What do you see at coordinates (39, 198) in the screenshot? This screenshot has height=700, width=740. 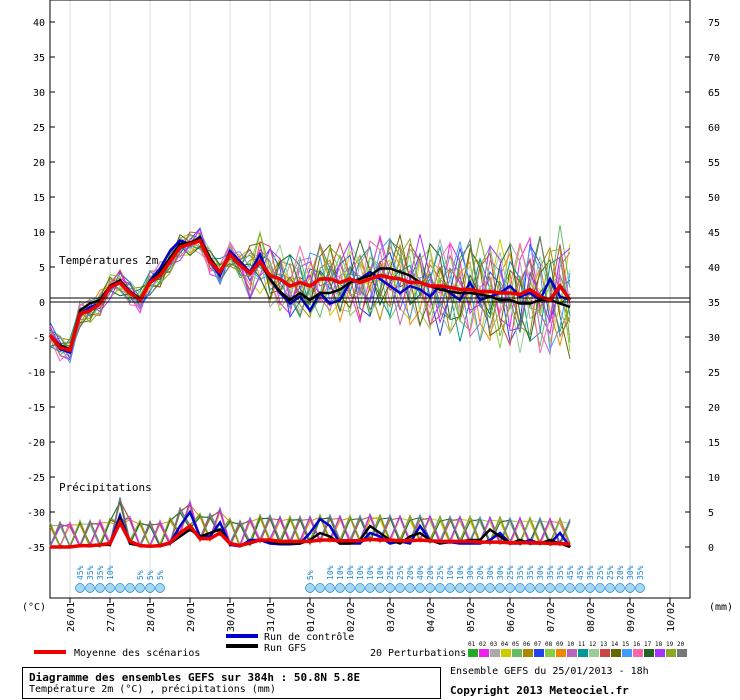 I see `left-tick-label: 15` at bounding box center [39, 198].